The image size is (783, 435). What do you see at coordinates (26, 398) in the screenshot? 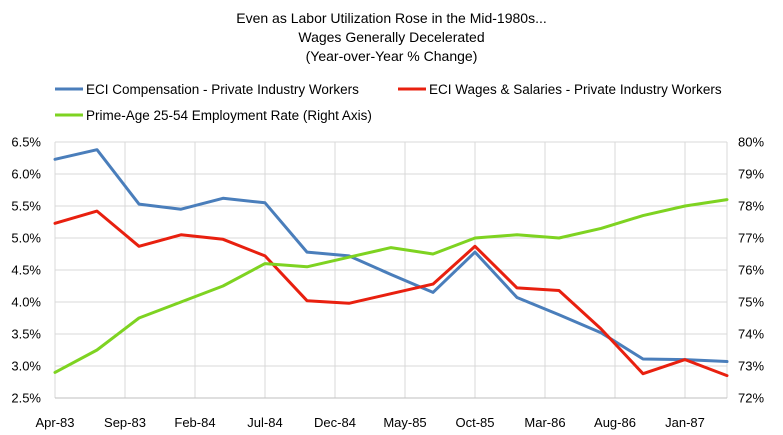
I see `y-left-tick-label: 2.5%` at bounding box center [26, 398].